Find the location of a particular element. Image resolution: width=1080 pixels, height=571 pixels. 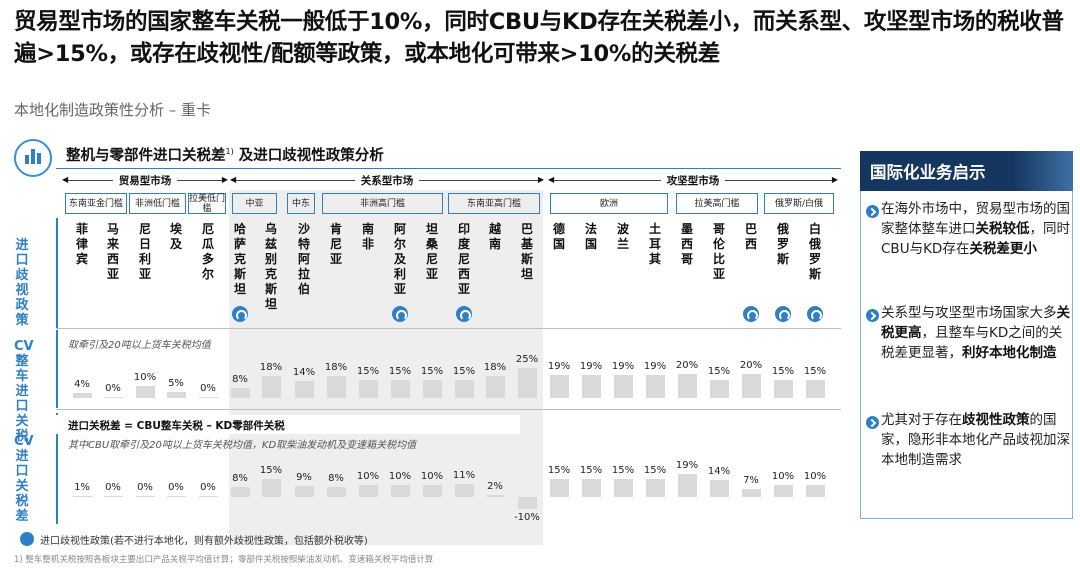

country-name: 南非 is located at coordinates (367, 236).